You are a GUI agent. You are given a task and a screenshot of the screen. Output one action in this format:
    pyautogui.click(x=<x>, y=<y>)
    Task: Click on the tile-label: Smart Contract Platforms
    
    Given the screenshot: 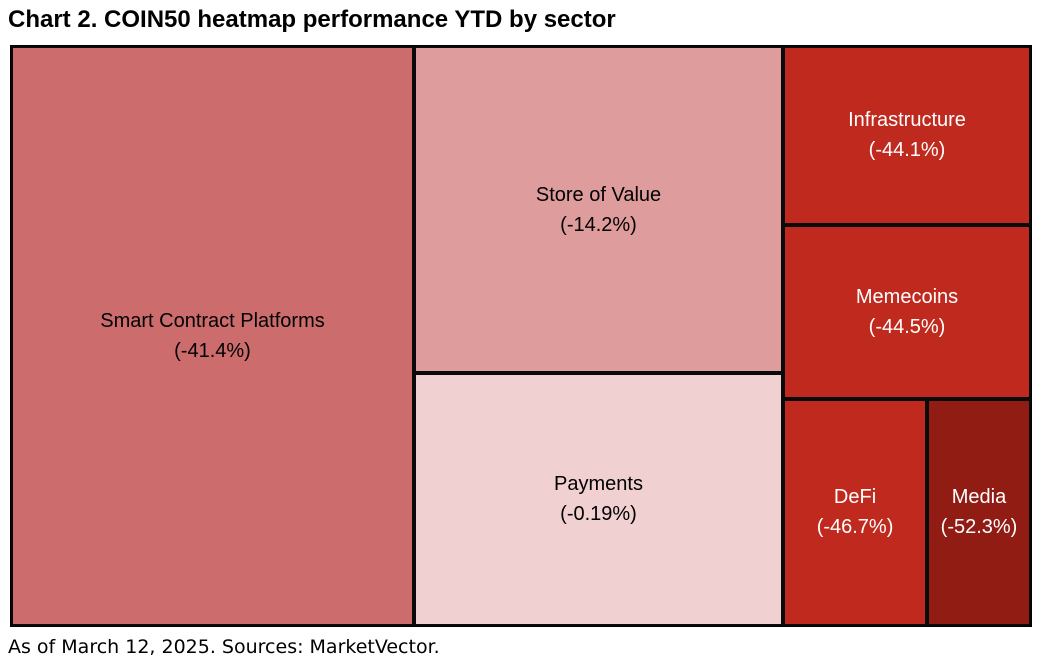 What is the action you would take?
    pyautogui.click(x=212, y=321)
    